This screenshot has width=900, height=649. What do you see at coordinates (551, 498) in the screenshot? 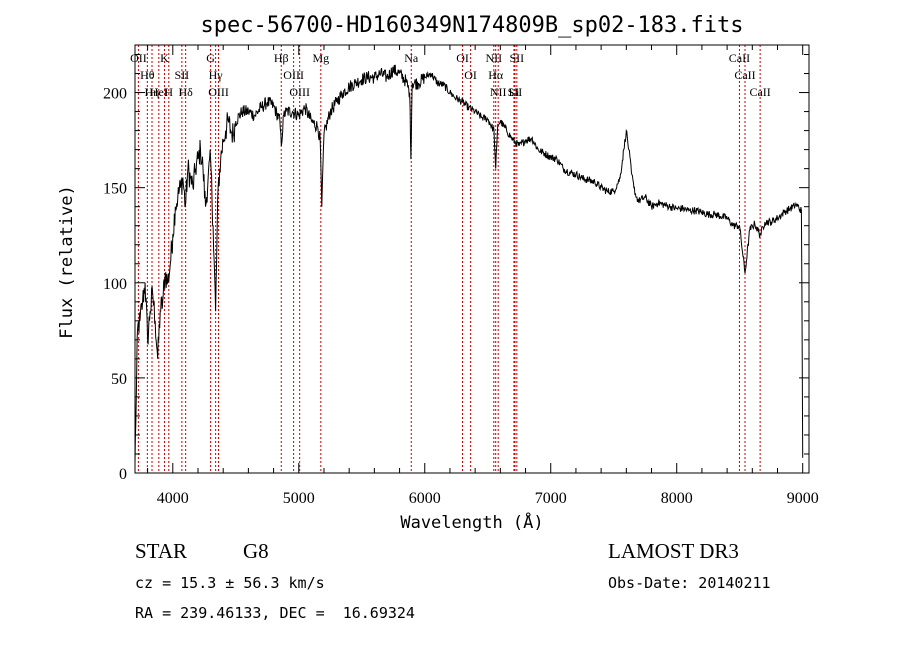
I see `x-tick-label: 7000` at bounding box center [551, 498].